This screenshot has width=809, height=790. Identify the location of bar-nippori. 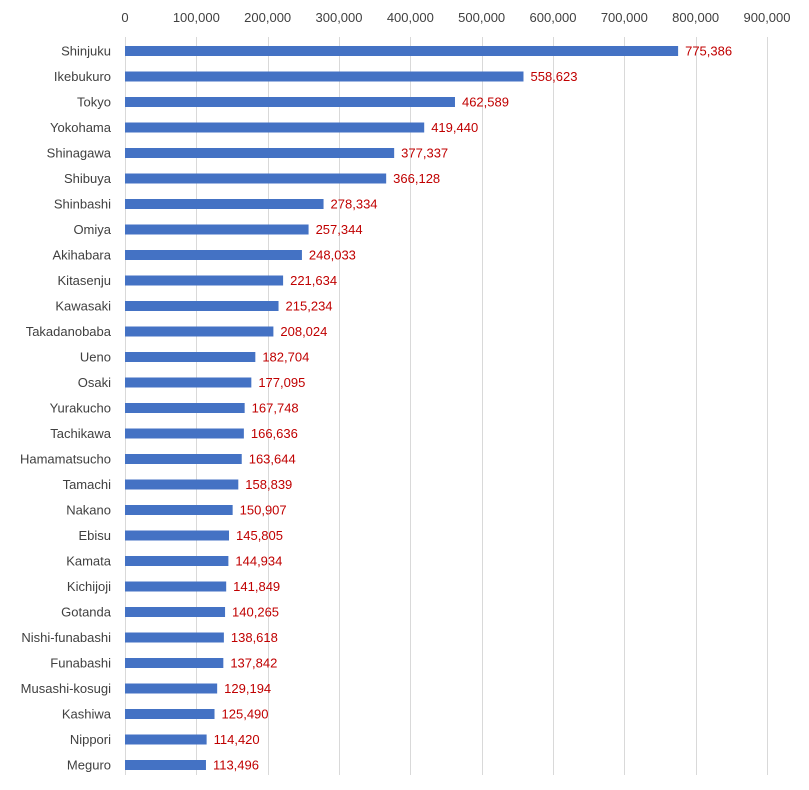
(166, 739).